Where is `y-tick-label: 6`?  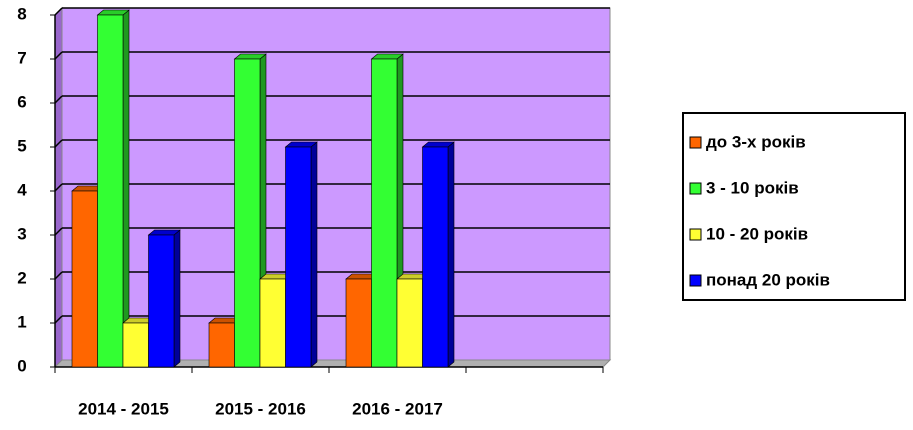
y-tick-label: 6 is located at coordinates (21, 101).